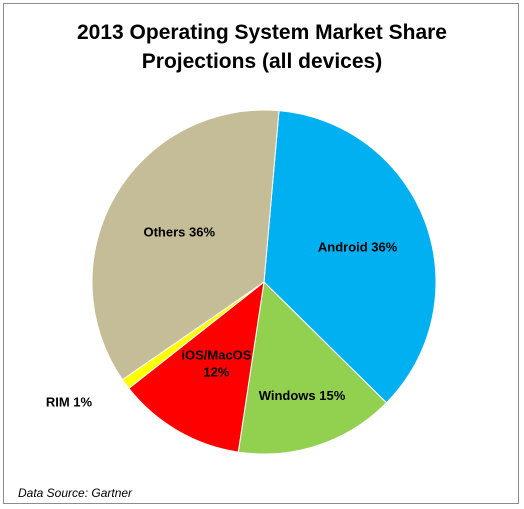 The width and height of the screenshot is (524, 509). I want to click on slice-label-ios-macos: iOS/MacOS 12%, so click(216, 363).